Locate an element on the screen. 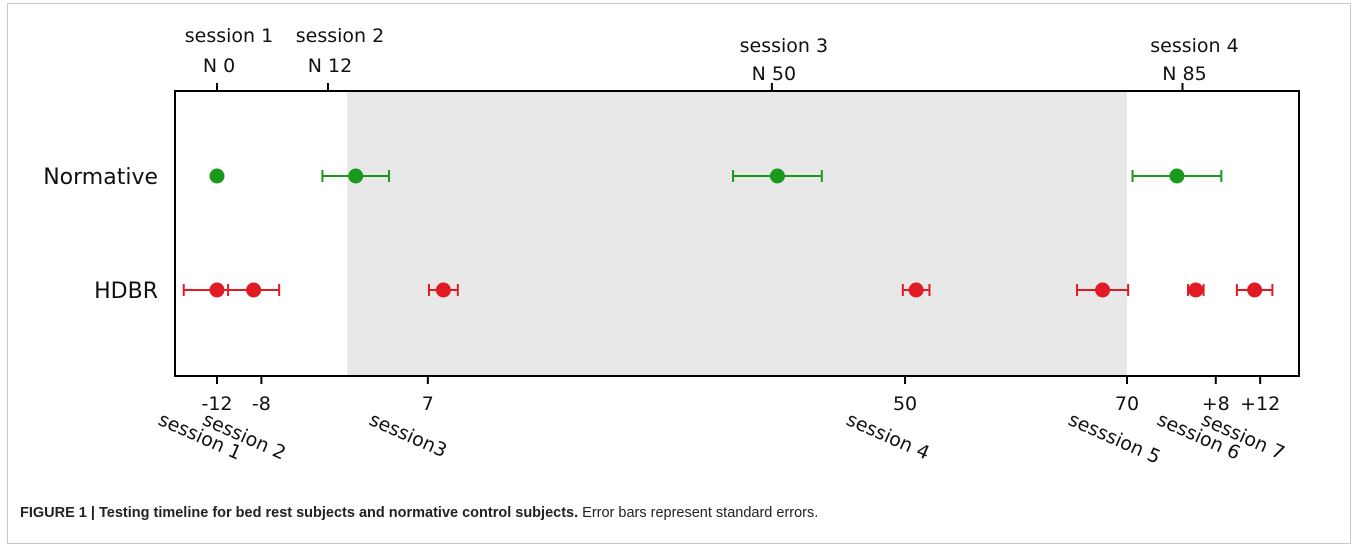 The height and width of the screenshot is (548, 1358). row-labels: Normative HDBR is located at coordinates (100, 234).